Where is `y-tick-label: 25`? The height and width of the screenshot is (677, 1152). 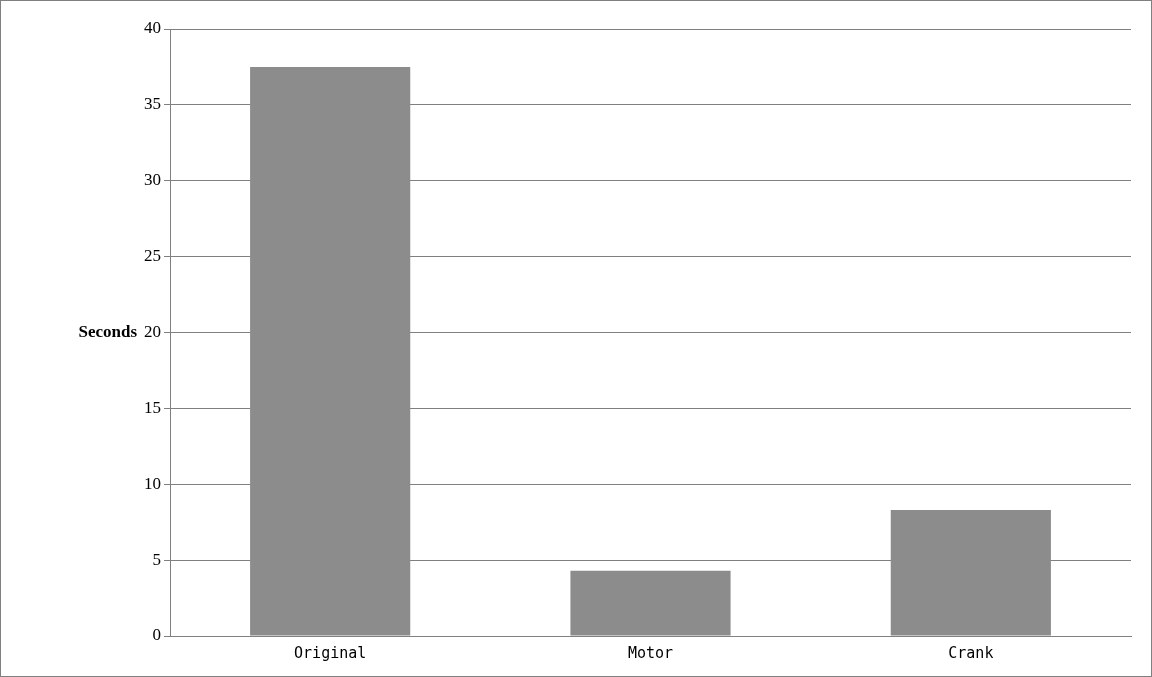 y-tick-label: 25 is located at coordinates (152, 256).